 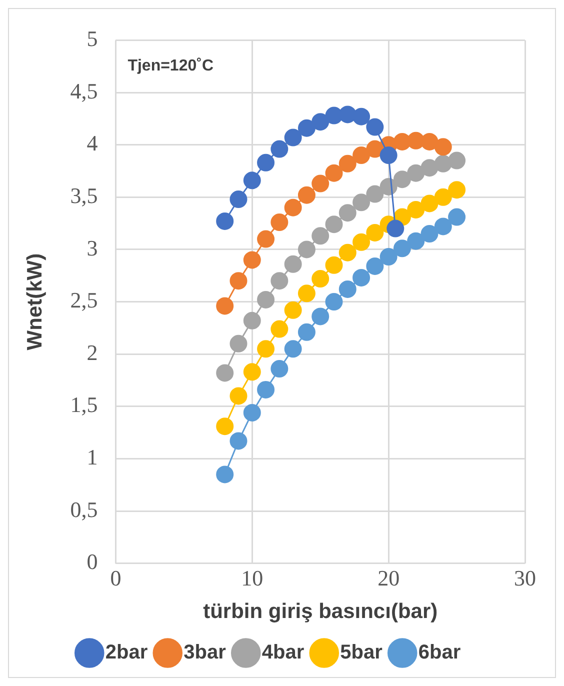 What do you see at coordinates (320, 612) in the screenshot?
I see `x-axis-title: türbin giriş basıncı(bar)` at bounding box center [320, 612].